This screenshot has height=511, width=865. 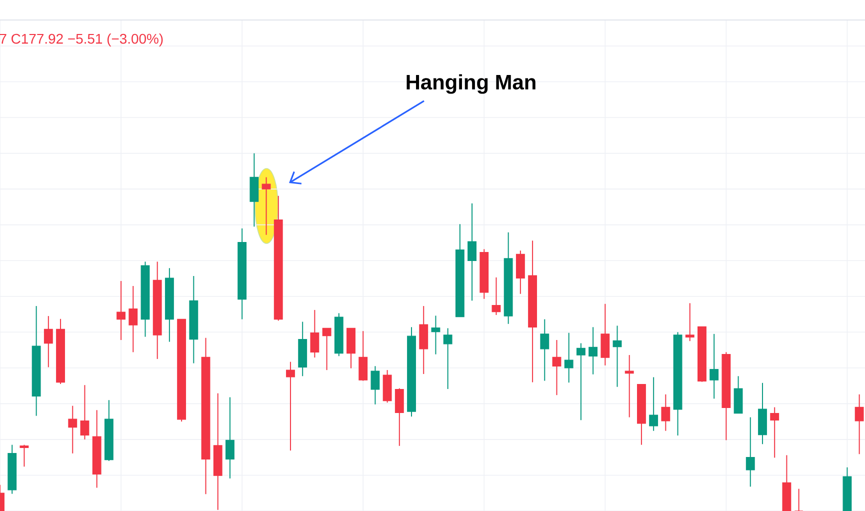 I want to click on text: Hanging Man, so click(x=471, y=84).